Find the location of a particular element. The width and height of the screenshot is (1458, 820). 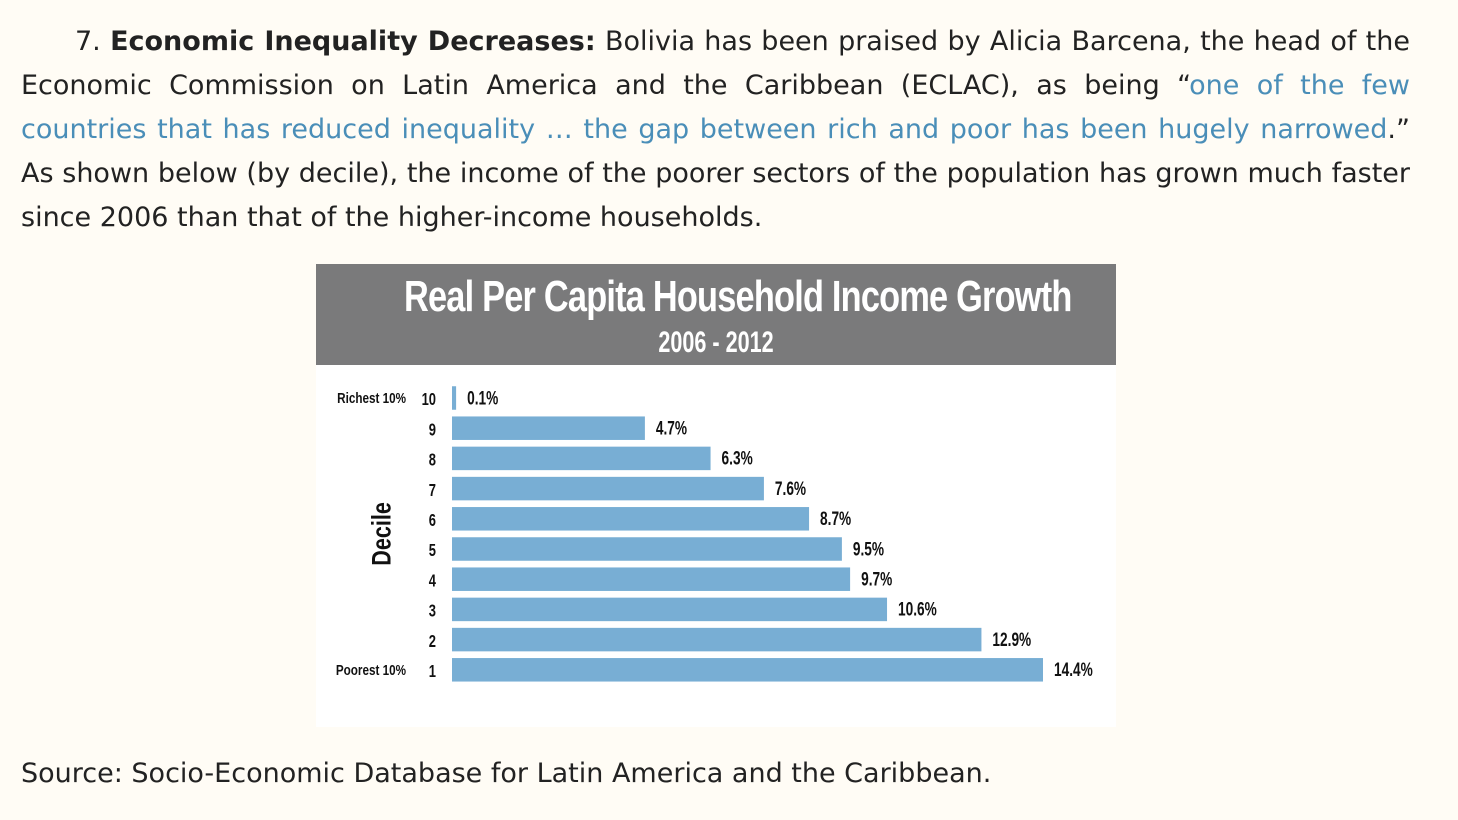

value-label-decile-7: 7.6% is located at coordinates (790, 489).